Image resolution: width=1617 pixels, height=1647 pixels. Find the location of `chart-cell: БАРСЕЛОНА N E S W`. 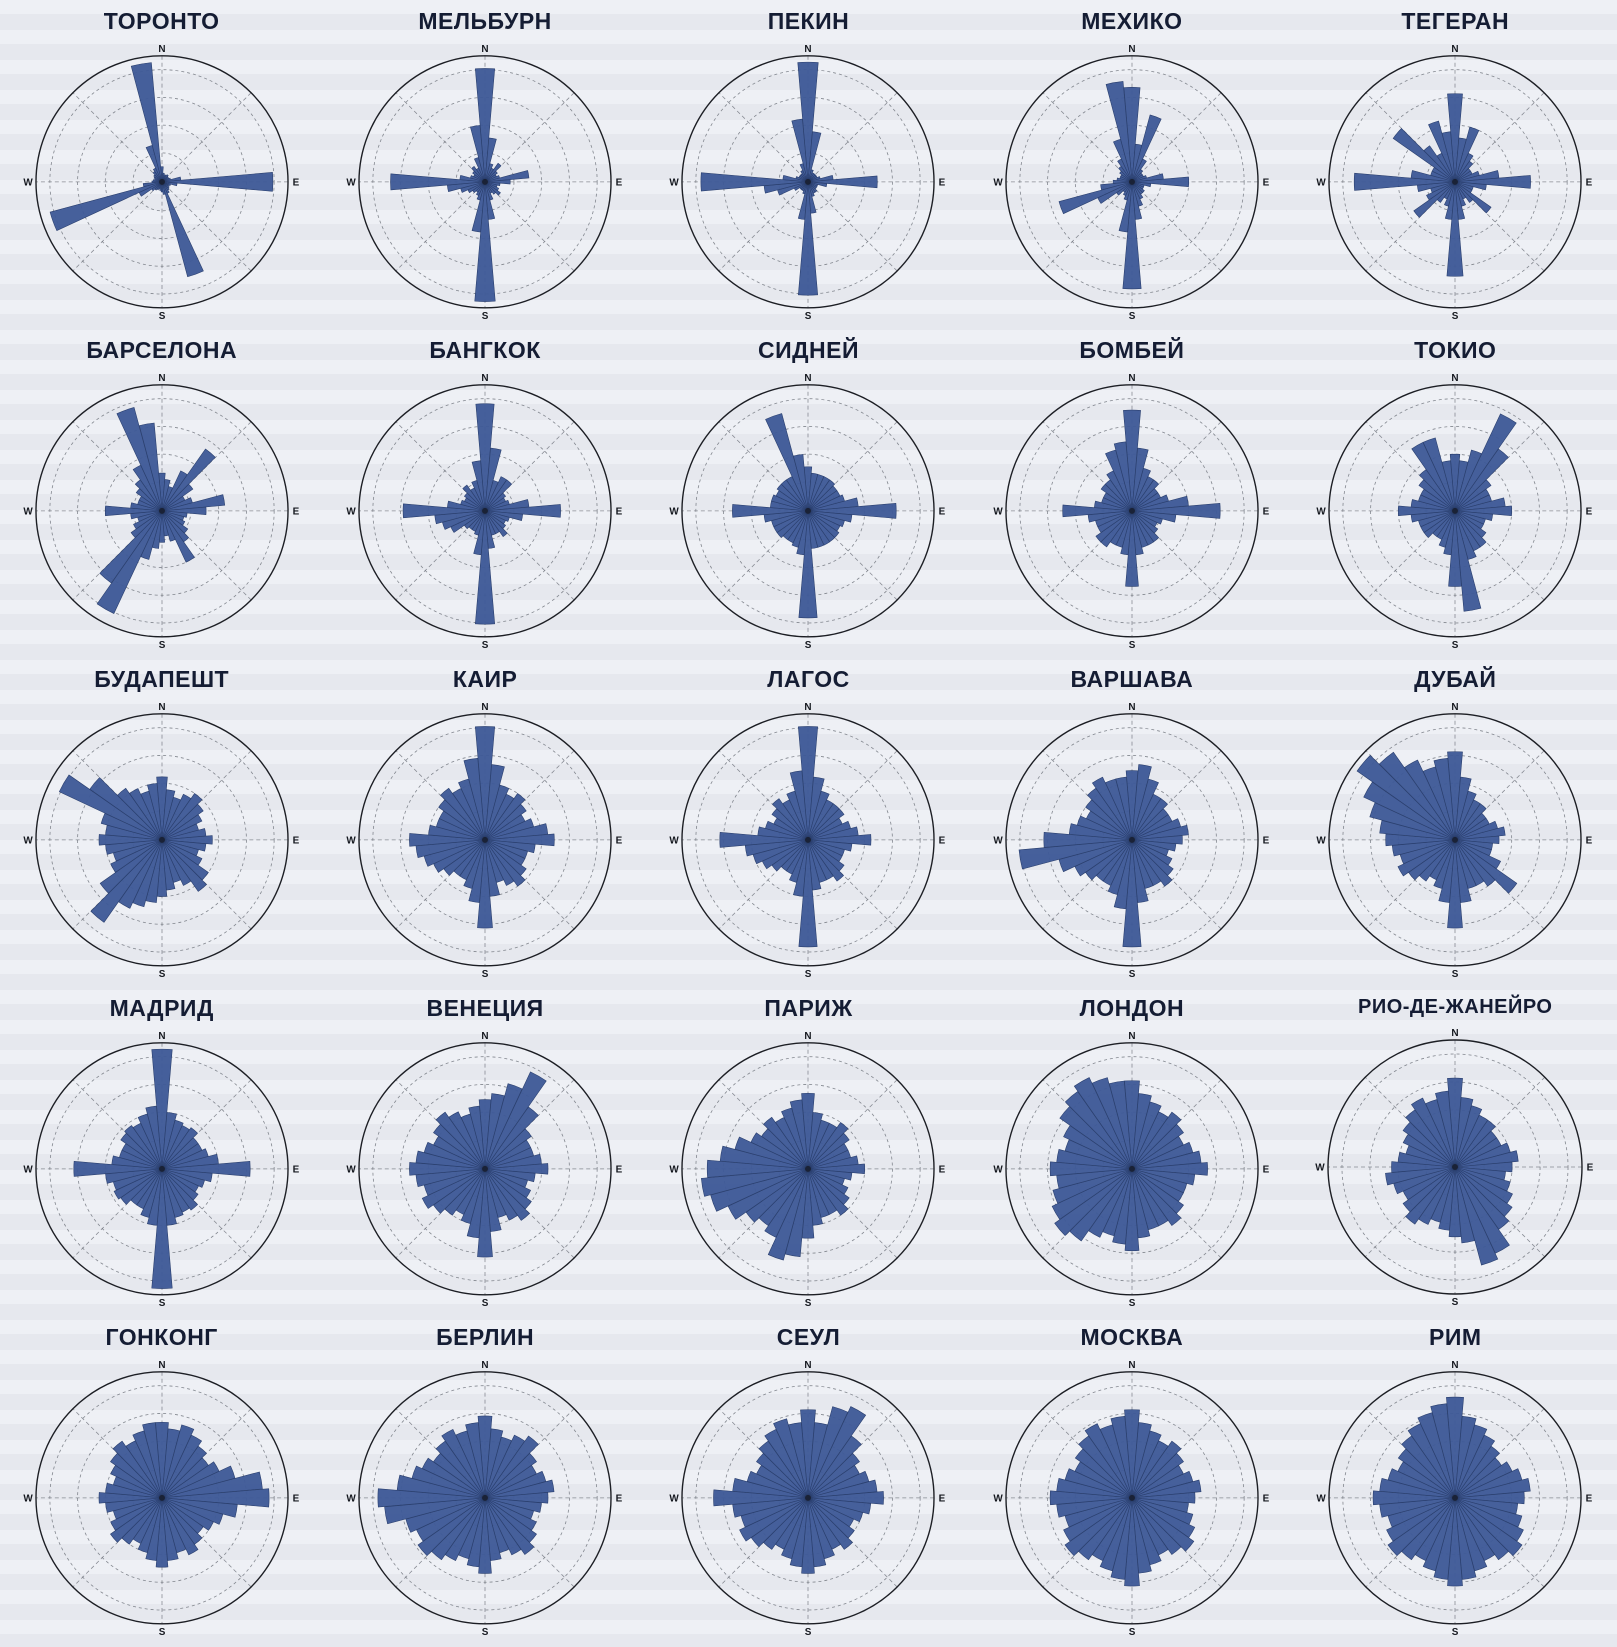

chart-cell: БАРСЕЛОНА N E S W is located at coordinates (161, 493).